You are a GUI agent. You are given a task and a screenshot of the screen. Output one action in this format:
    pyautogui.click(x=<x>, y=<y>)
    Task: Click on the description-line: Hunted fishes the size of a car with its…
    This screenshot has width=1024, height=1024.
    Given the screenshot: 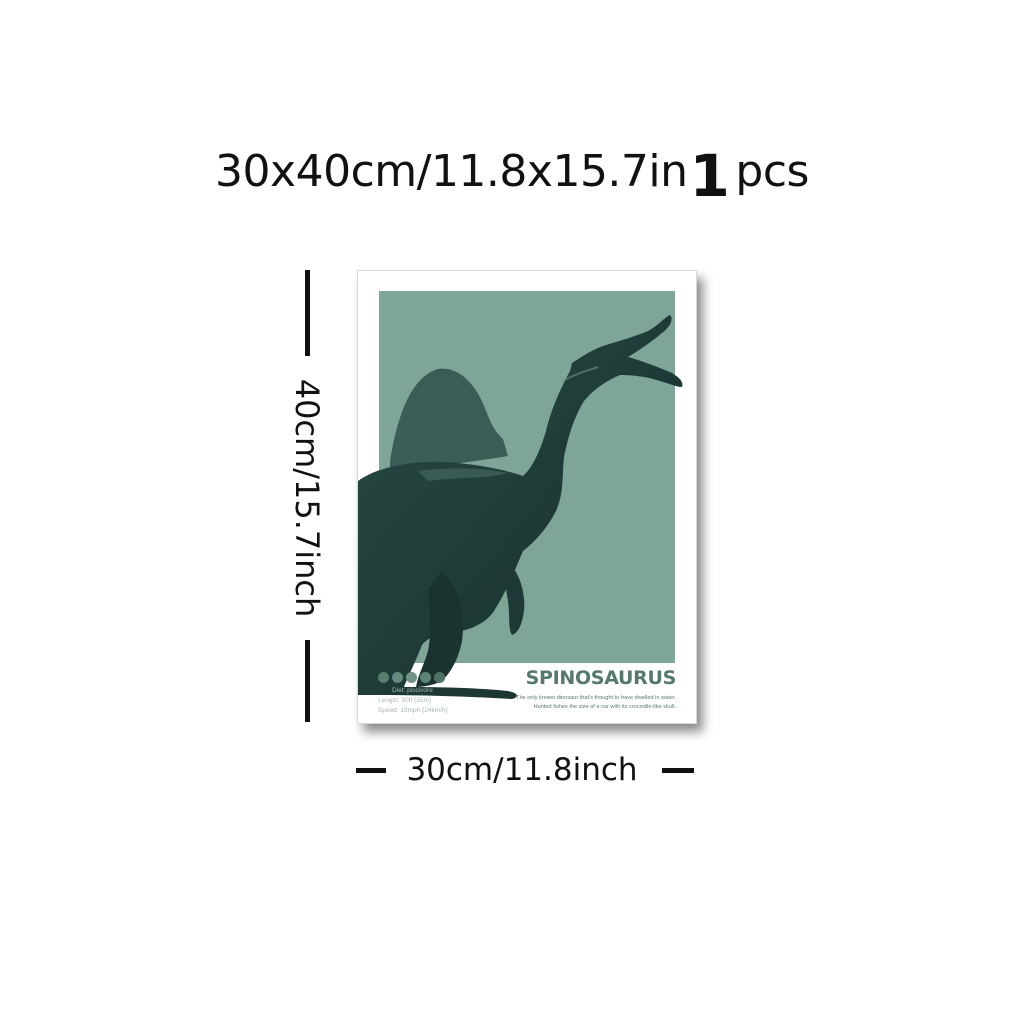 What is the action you would take?
    pyautogui.click(x=604, y=707)
    